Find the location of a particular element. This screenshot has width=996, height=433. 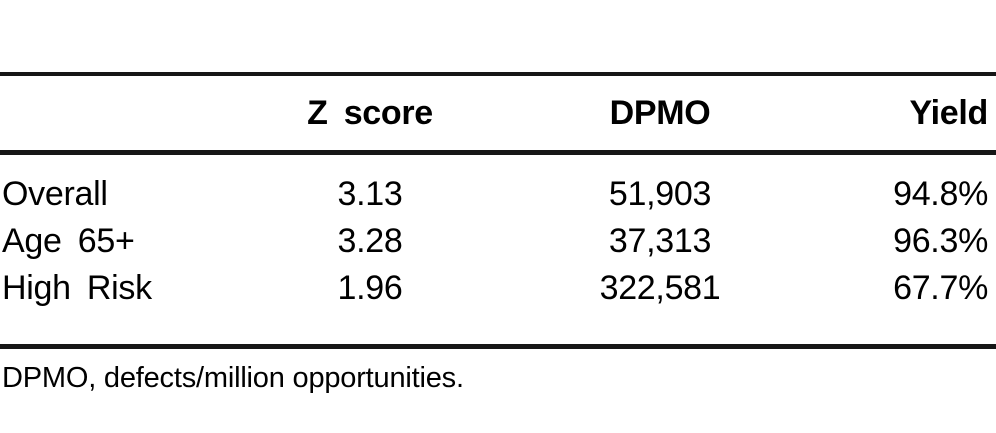

row-label-cell: Age 65+ is located at coordinates (68, 241).